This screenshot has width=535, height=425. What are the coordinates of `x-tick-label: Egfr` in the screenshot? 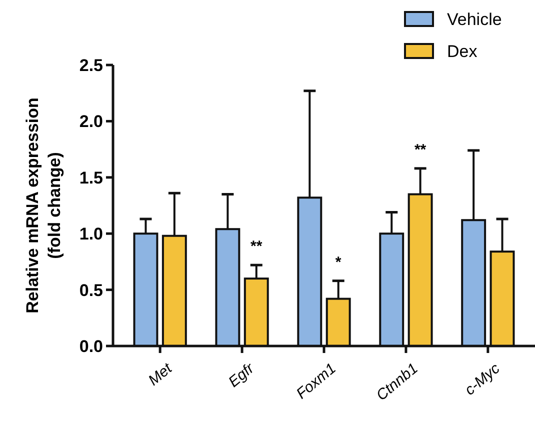 It's located at (241, 375).